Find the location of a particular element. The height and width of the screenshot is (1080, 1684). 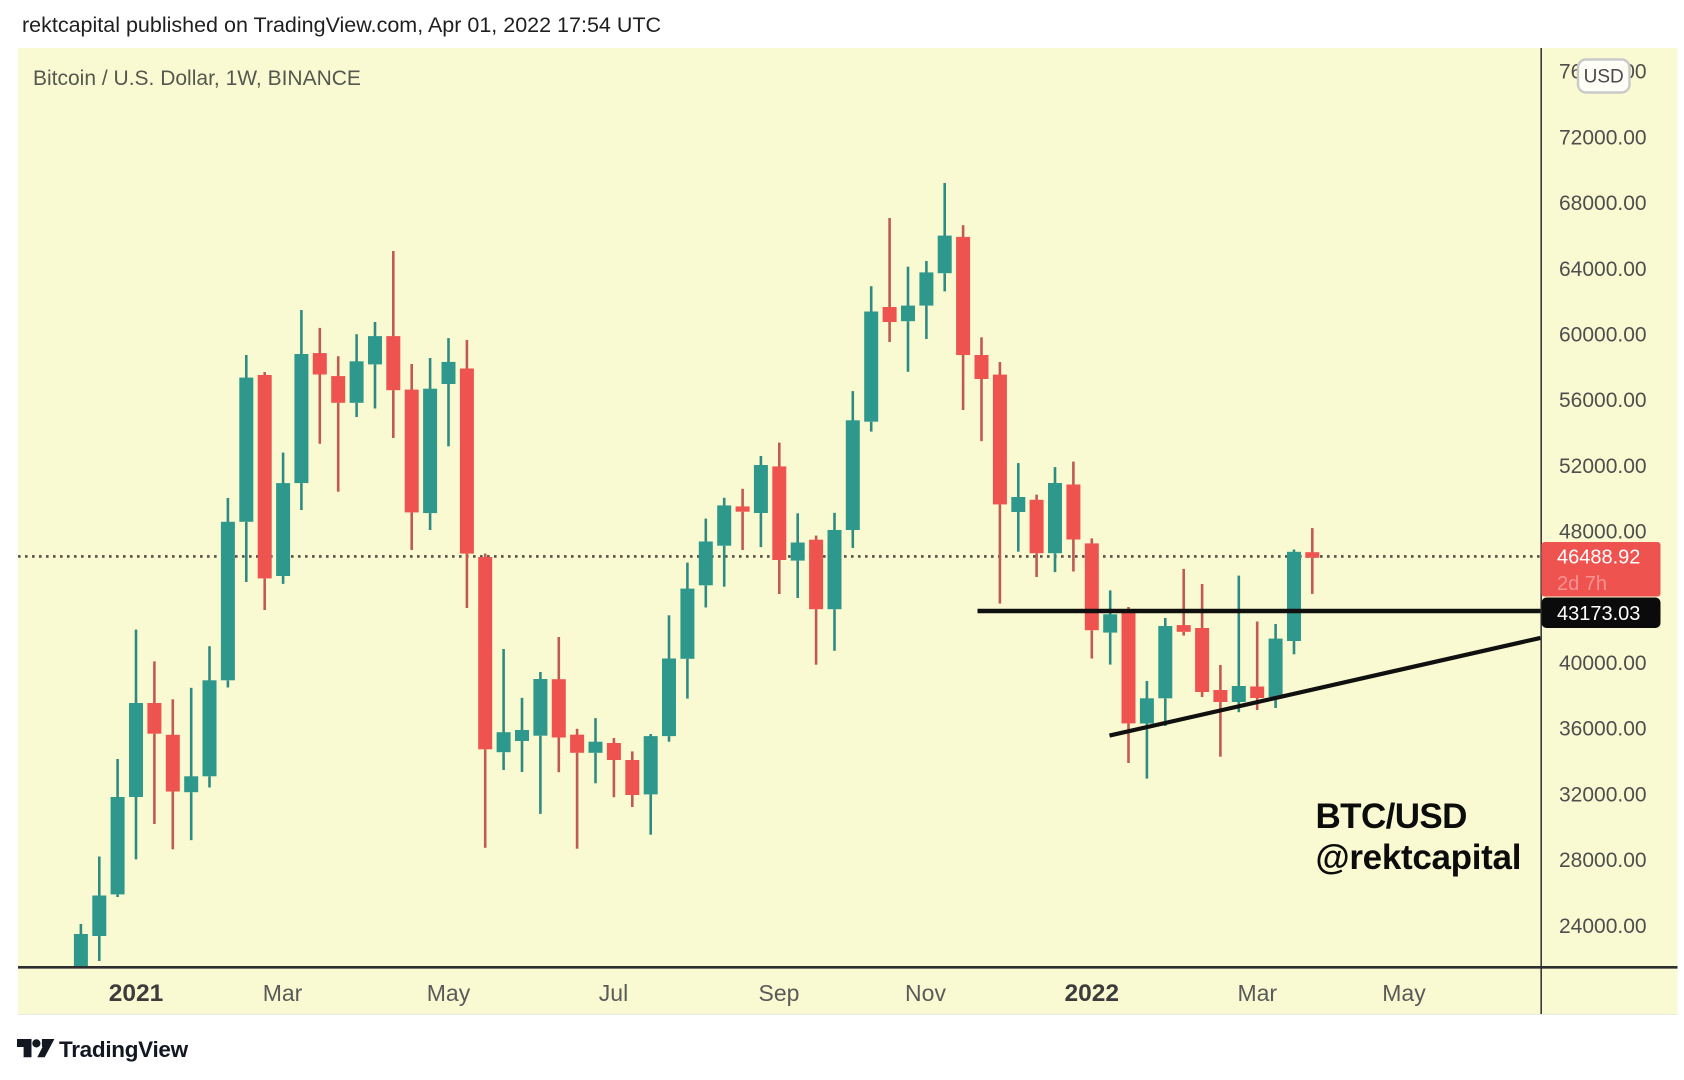

svg-text:Bitcoin / U.S. Dollar, 1W, BIN: Bitcoin / U.S. Dollar, 1W, BINANCE is located at coordinates (197, 78).